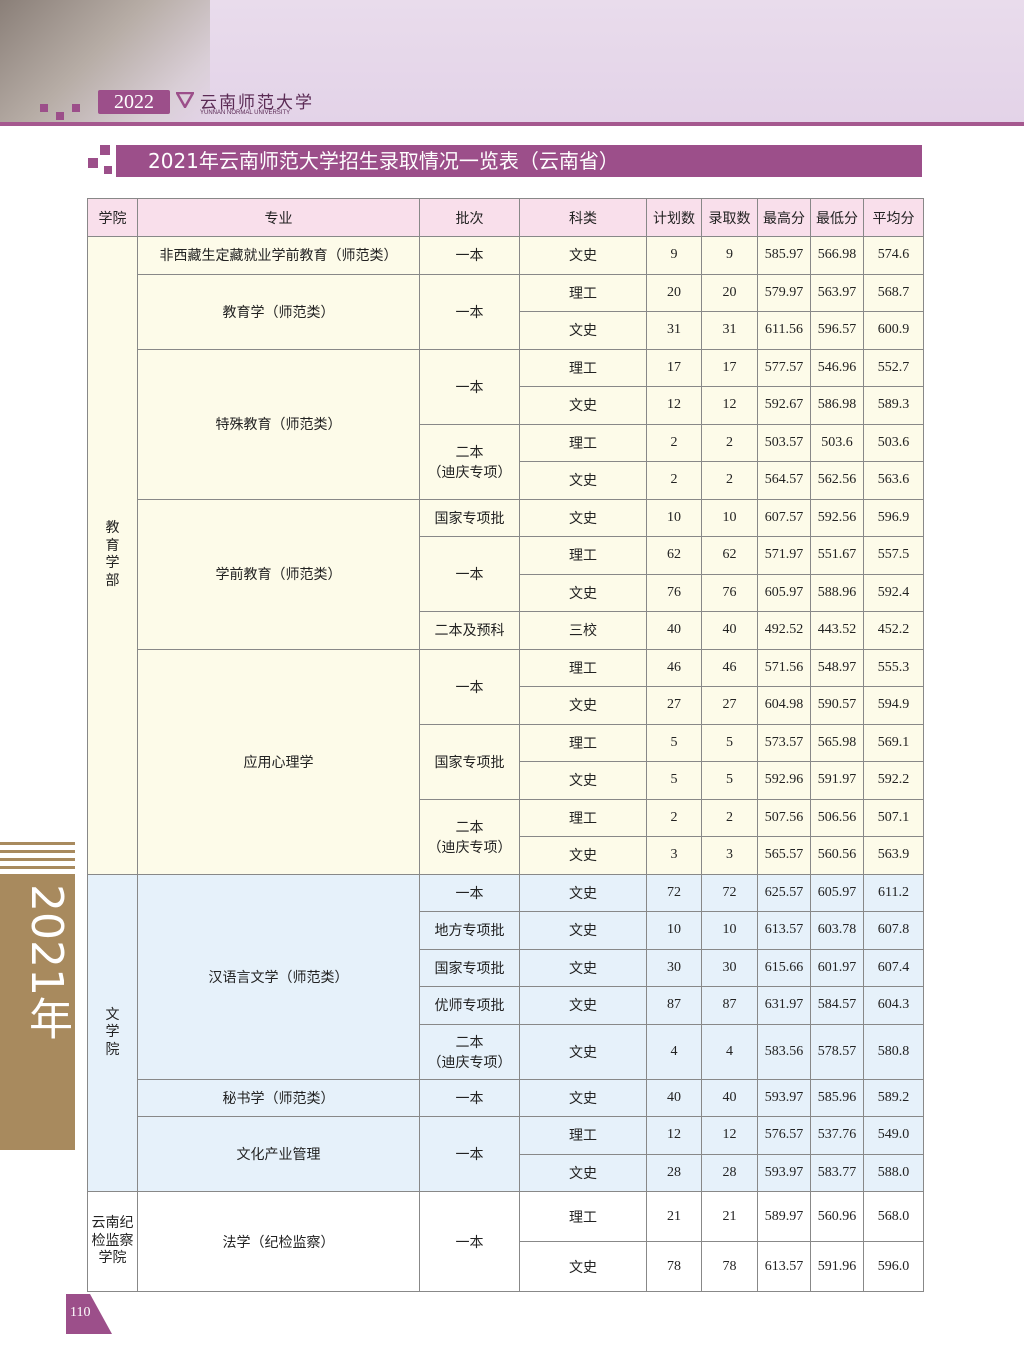 Image resolution: width=1024 pixels, height=1369 pixels. What do you see at coordinates (784, 367) in the screenshot?
I see `max-score: 577.57` at bounding box center [784, 367].